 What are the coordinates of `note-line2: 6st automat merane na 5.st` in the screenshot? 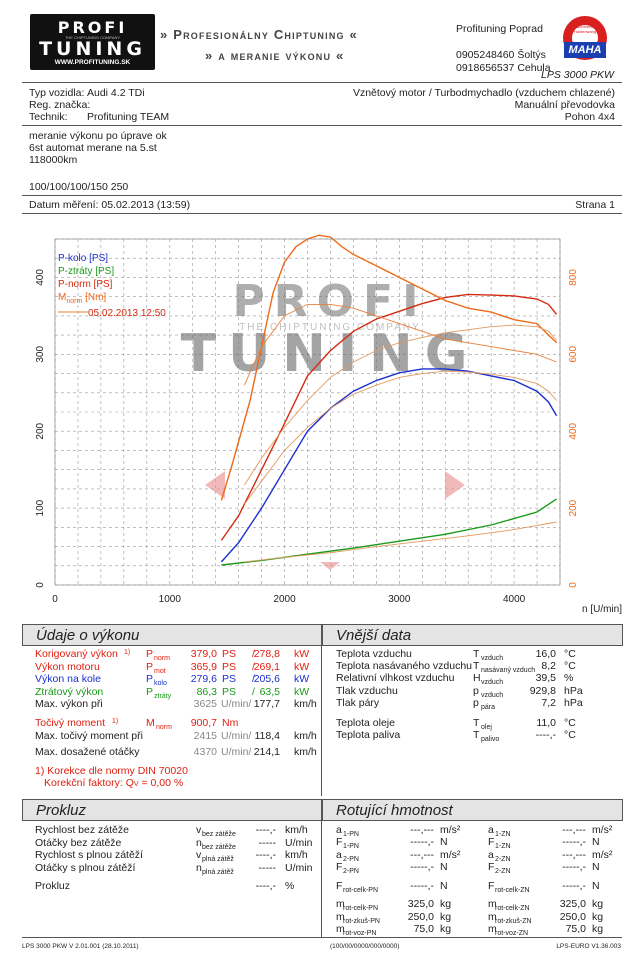 It's located at (93, 148).